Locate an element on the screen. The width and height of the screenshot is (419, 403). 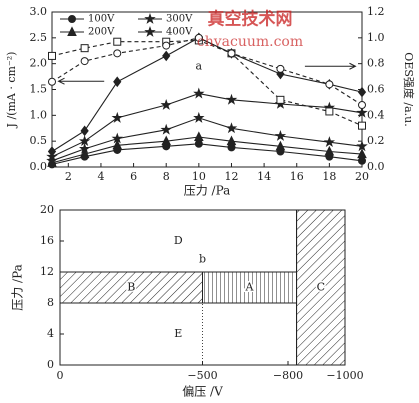
series-line is located at coordinates (207, 154).